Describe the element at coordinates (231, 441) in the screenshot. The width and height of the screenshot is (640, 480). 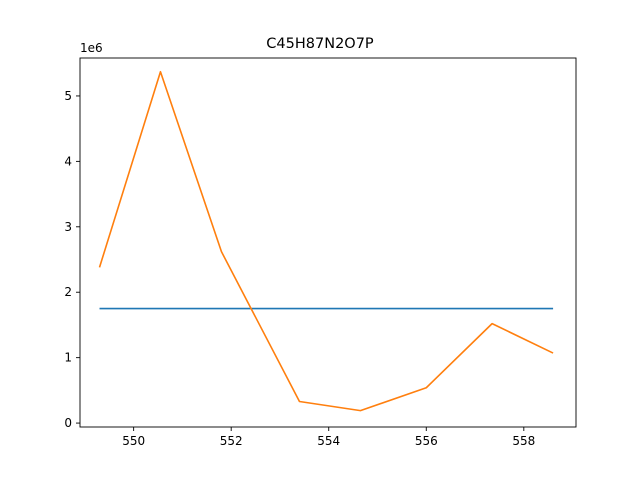
I see `x-tick-label: 552` at that location.